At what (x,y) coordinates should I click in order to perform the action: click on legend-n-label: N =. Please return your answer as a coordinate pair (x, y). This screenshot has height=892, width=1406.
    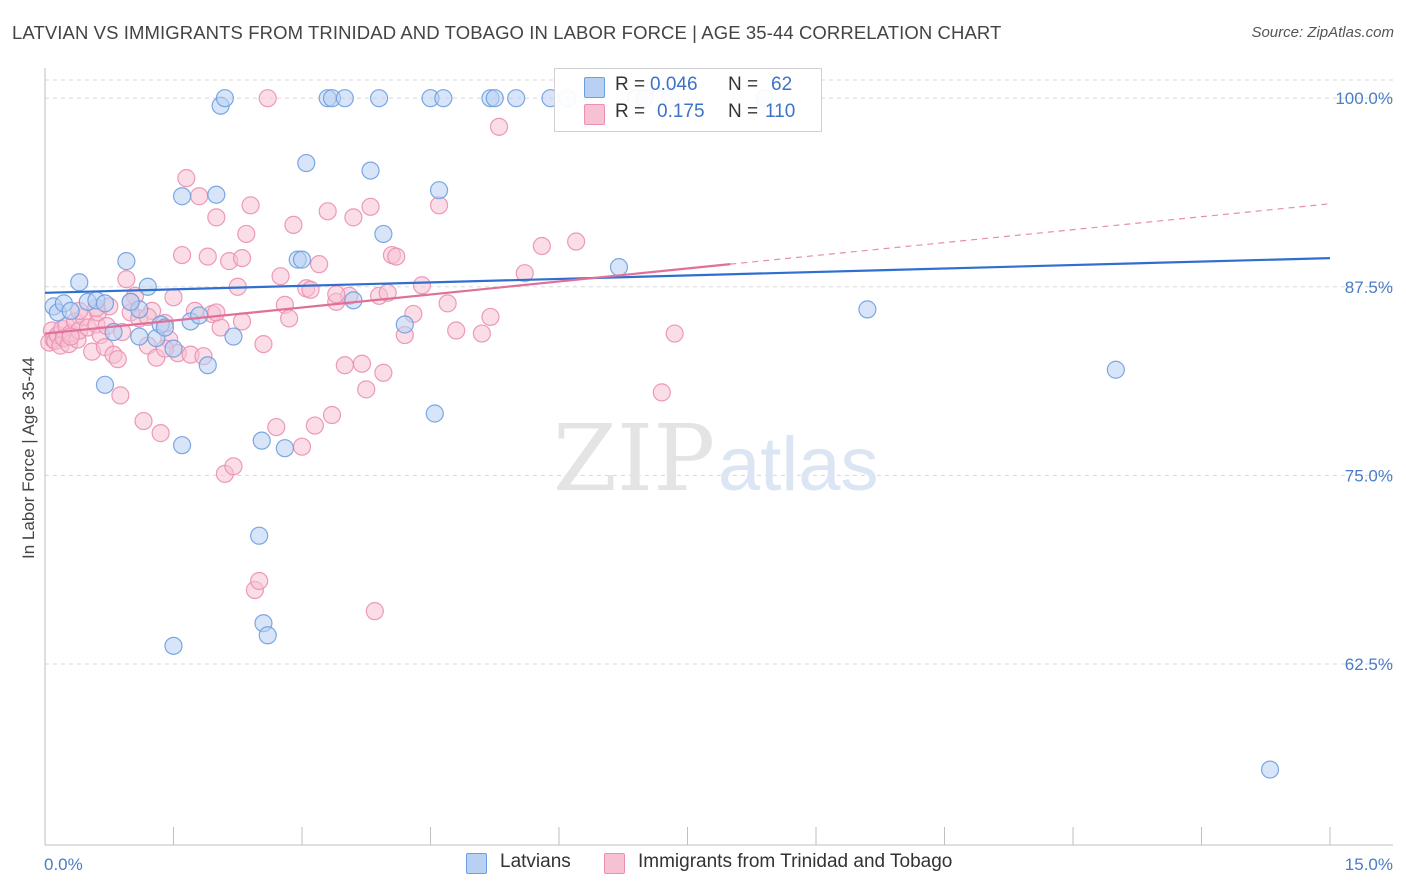
    Looking at the image, I should click on (743, 84).